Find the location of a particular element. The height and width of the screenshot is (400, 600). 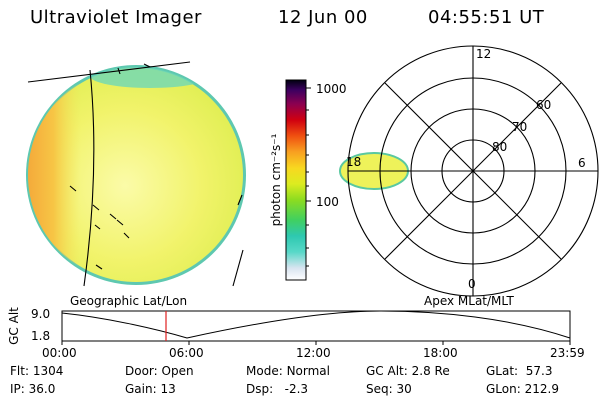

altitude-xtick: 12:00 is located at coordinates (313, 353).